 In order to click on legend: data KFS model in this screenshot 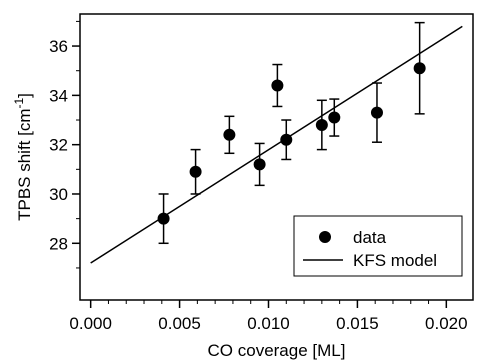, I will do `click(378, 246)`.